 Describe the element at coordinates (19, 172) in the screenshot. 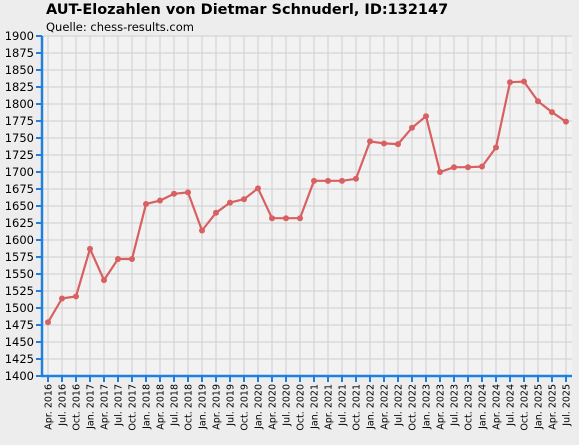

I see `y-tick-label: 1700` at that location.